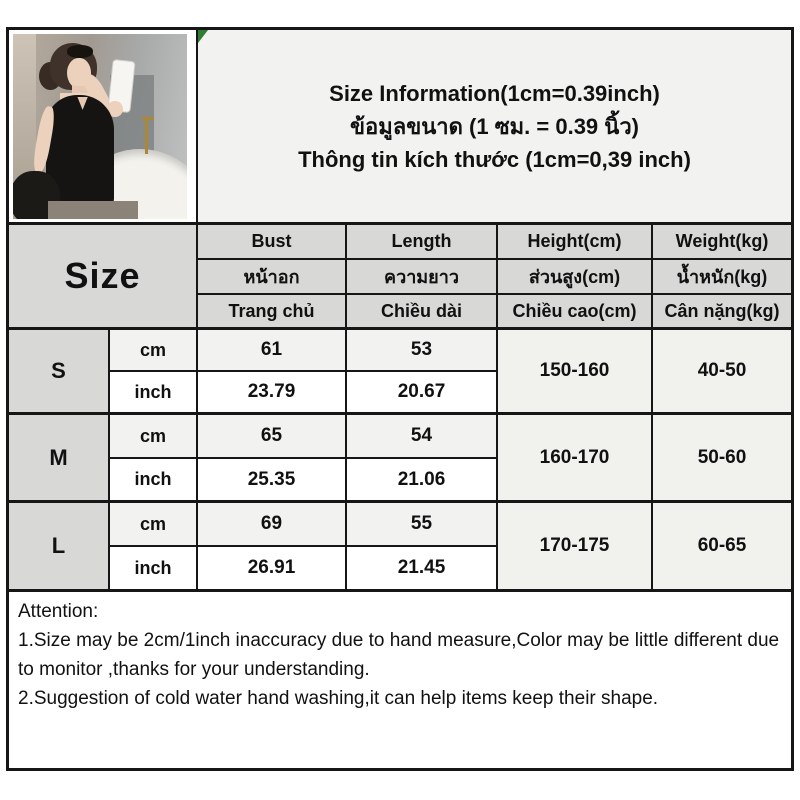  I want to click on row-l-bust-inch: 26.91, so click(272, 569).